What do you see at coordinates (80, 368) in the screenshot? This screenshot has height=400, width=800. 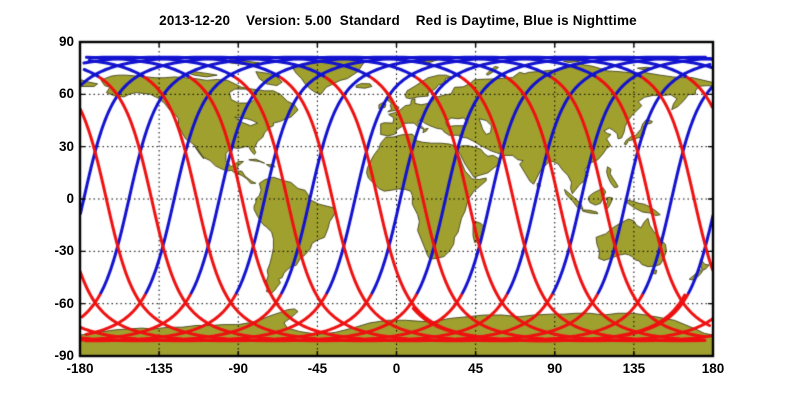 I see `x-tick-label: -180` at bounding box center [80, 368].